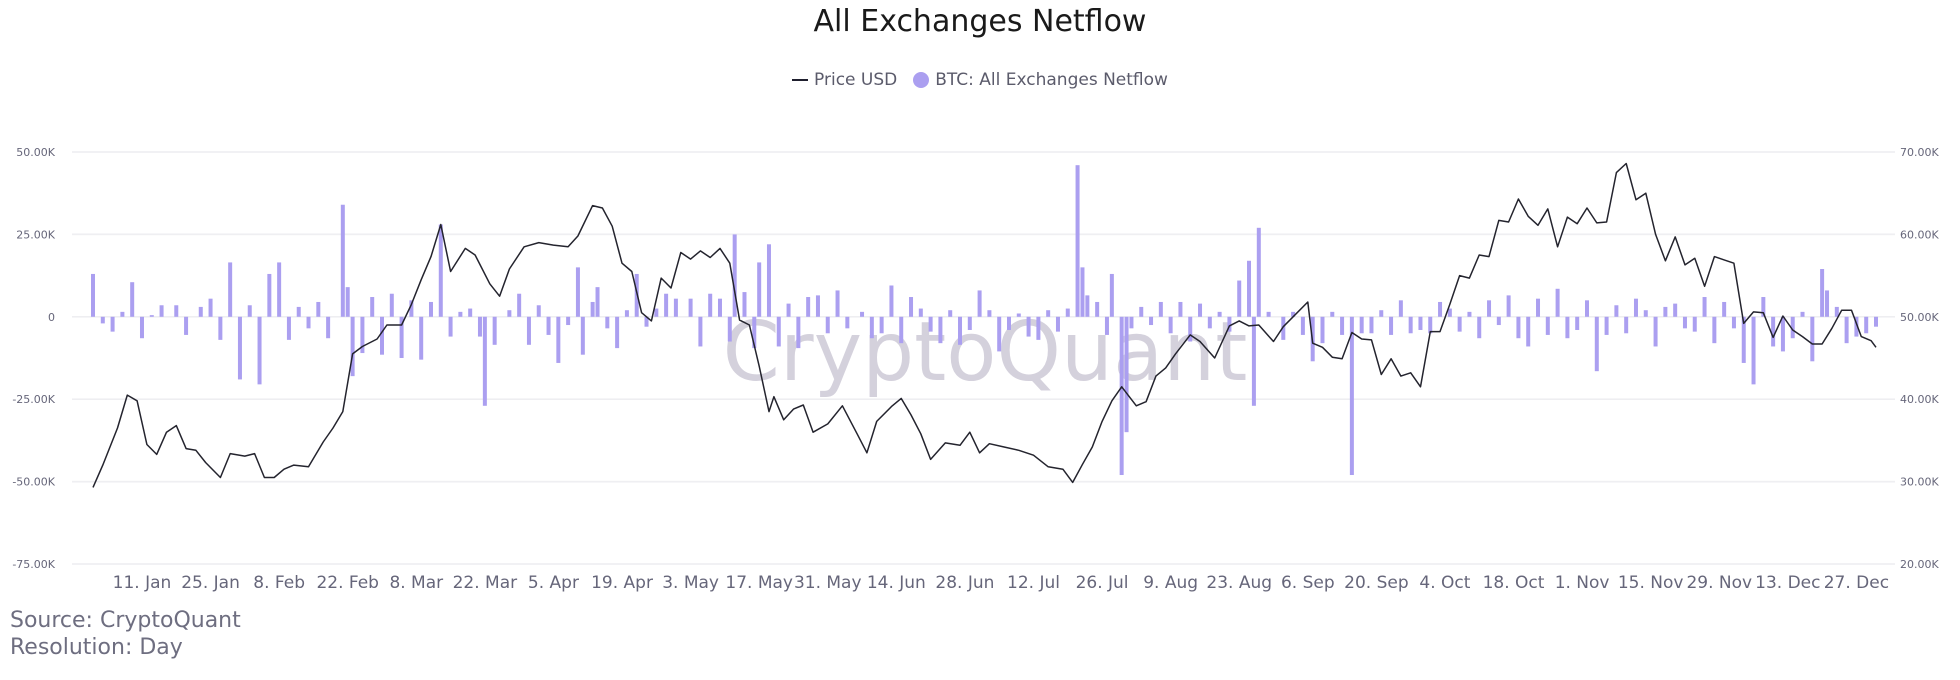 This screenshot has height=680, width=1960. Describe the element at coordinates (1919, 234) in the screenshot. I see `y-right-tick-label: 60.00K` at that location.